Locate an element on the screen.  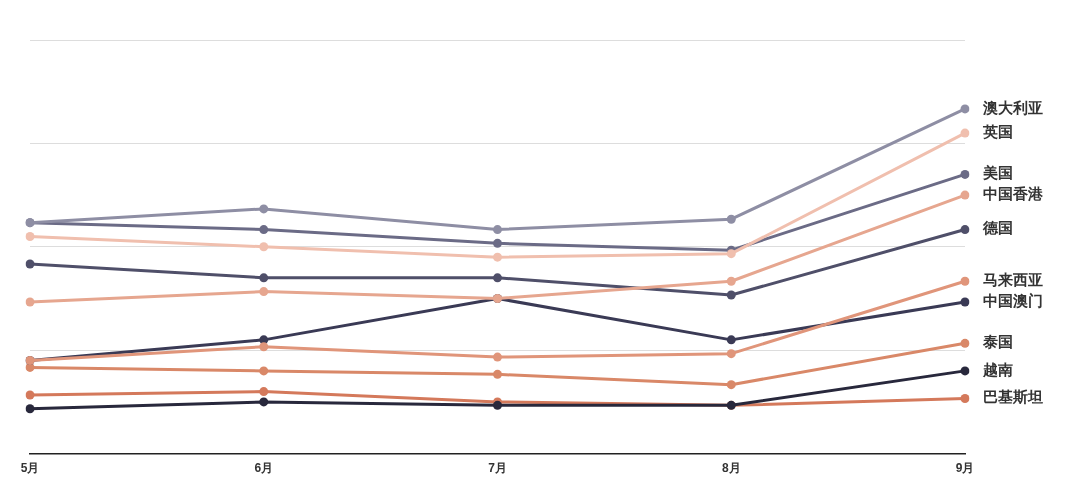
series-label: 越南 is located at coordinates (997, 369).